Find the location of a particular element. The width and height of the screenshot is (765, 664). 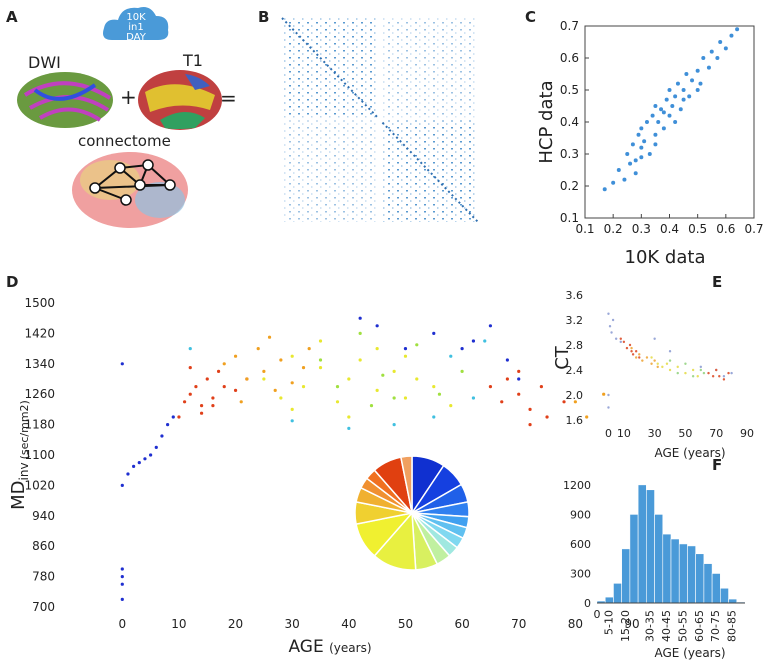

network-nodes is located at coordinates (132, 182).